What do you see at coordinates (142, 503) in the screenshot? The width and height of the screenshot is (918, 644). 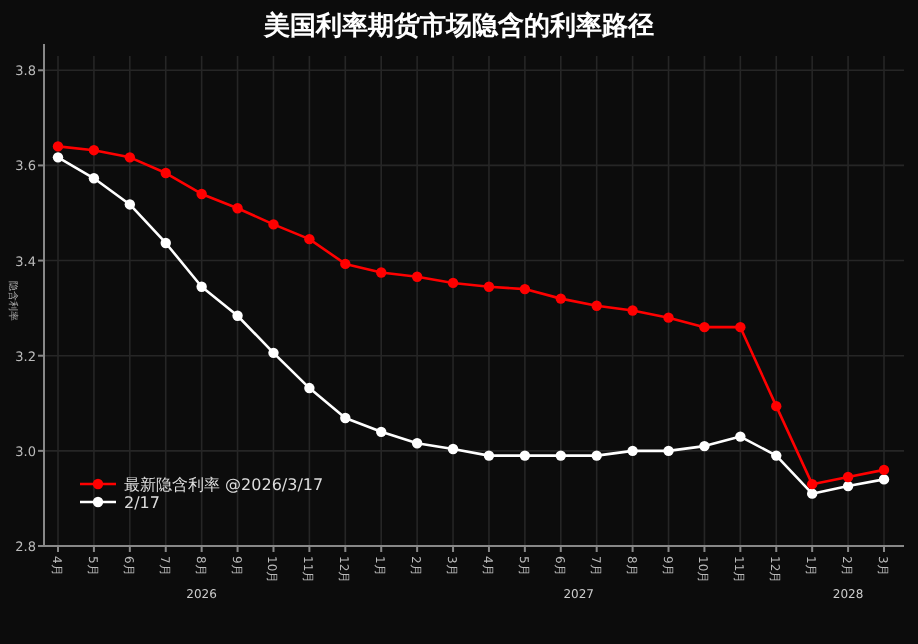 I see `legend-label: 2/17` at bounding box center [142, 503].